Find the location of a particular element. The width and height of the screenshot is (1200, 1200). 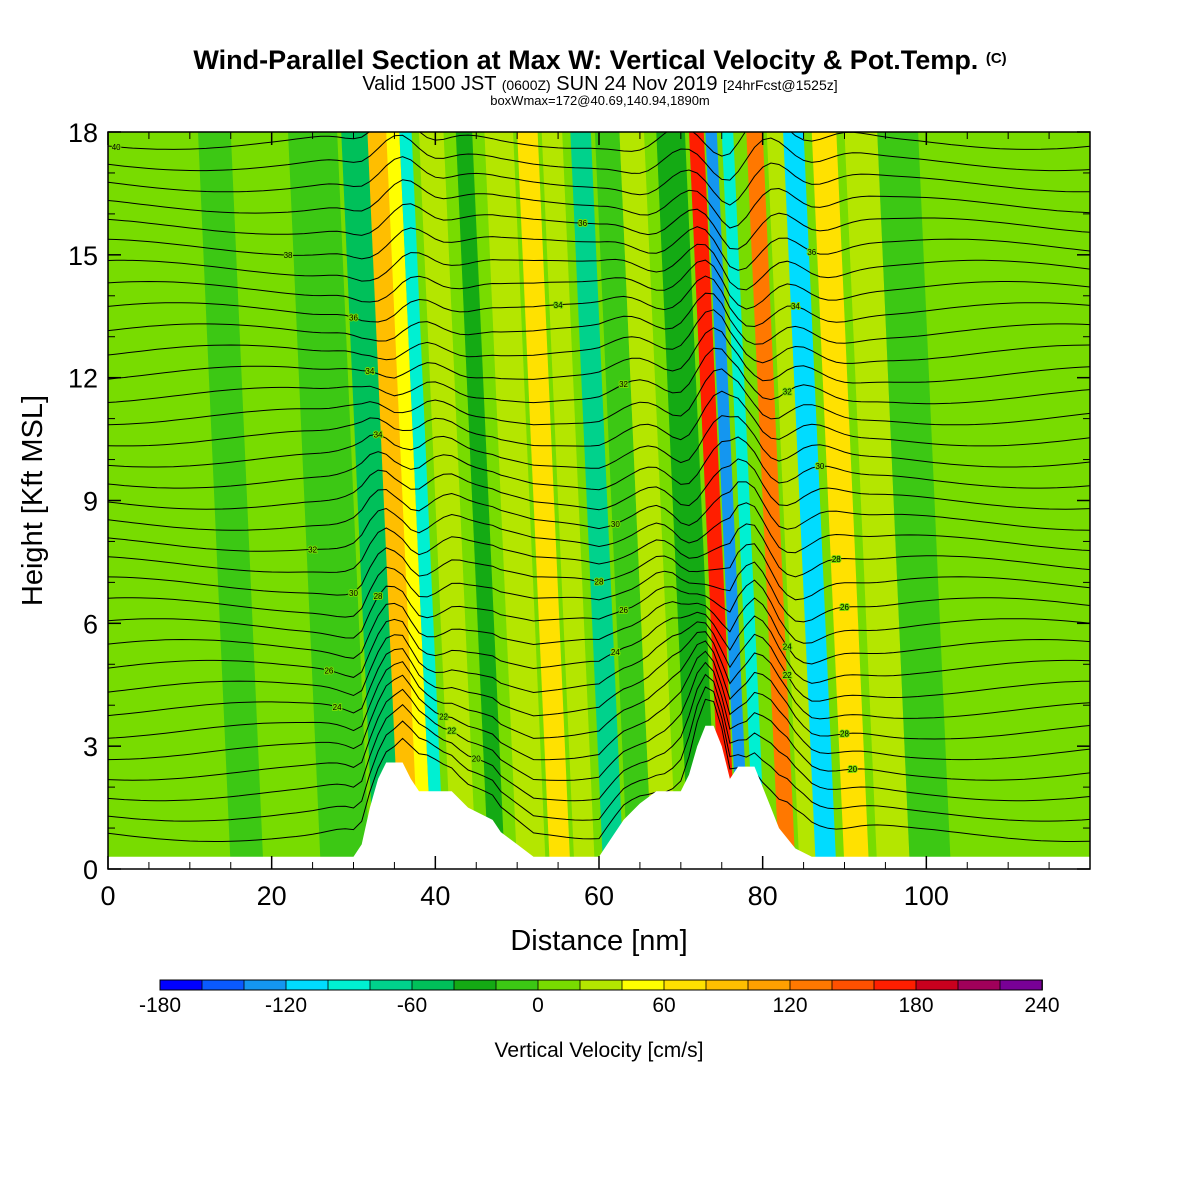

y-tick-label: 15 is located at coordinates (83, 256).